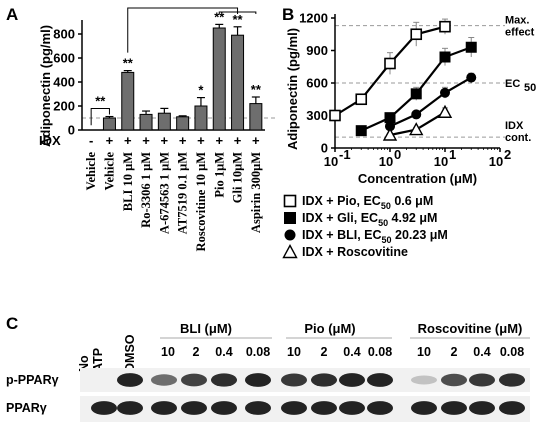 Image resolution: width=550 pixels, height=428 pixels. Describe the element at coordinates (100, 117) in the screenshot. I see `vehicle-bracket` at that location.